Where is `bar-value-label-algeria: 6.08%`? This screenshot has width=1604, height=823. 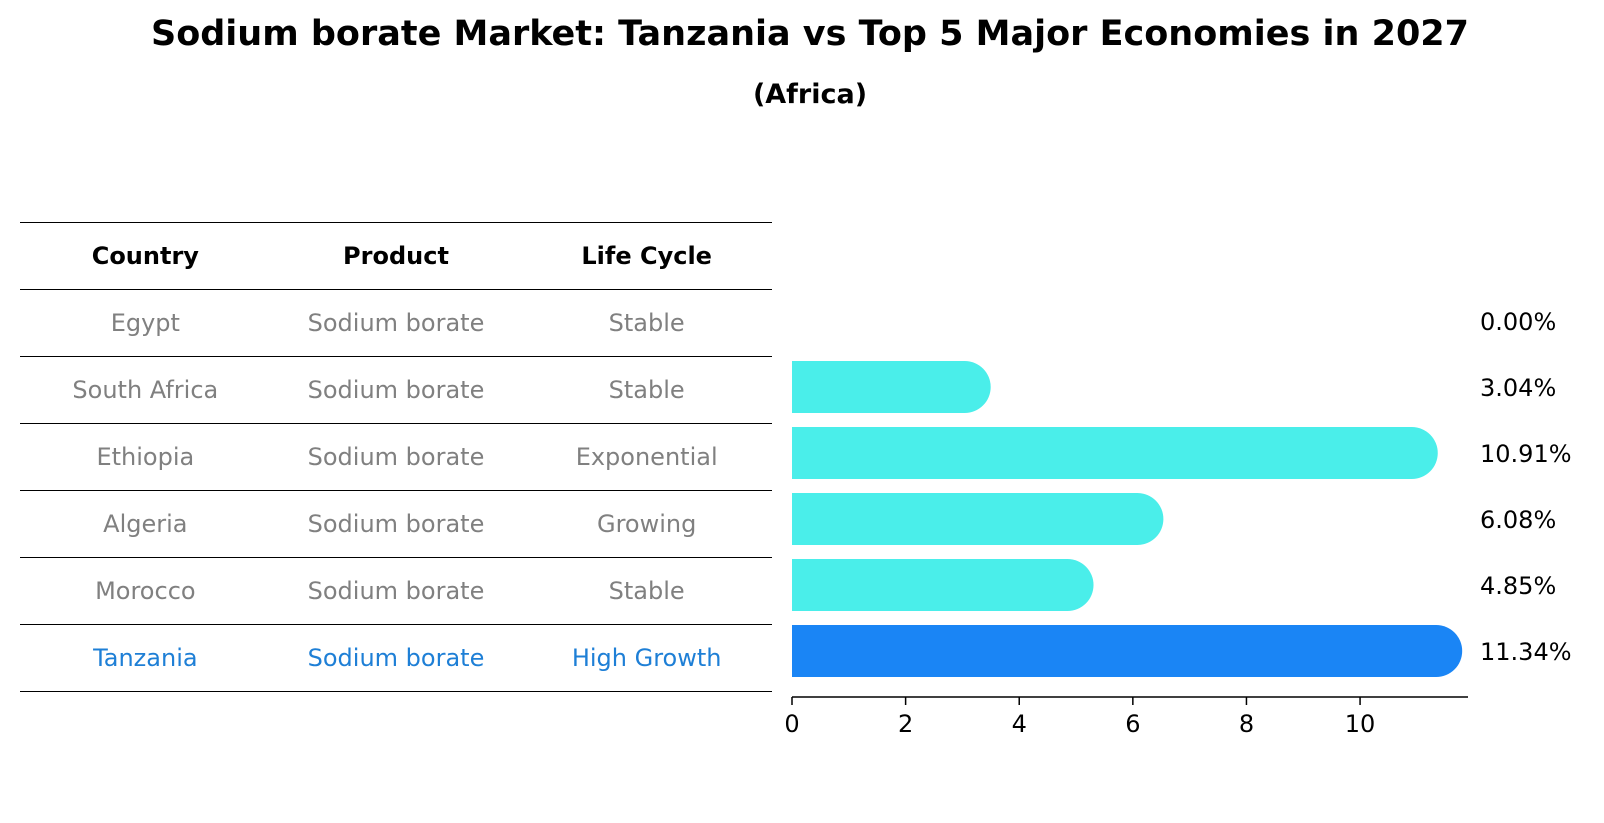 bar-value-label-algeria: 6.08% is located at coordinates (1518, 520).